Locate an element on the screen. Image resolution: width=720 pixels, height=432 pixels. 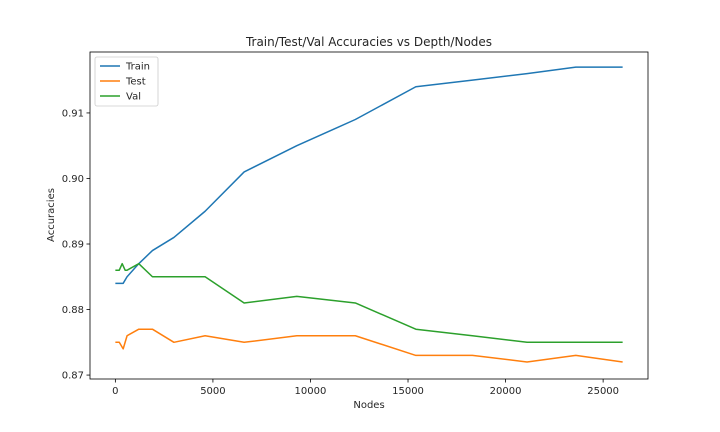
y-tick-label: 0.91 is located at coordinates (73, 113).